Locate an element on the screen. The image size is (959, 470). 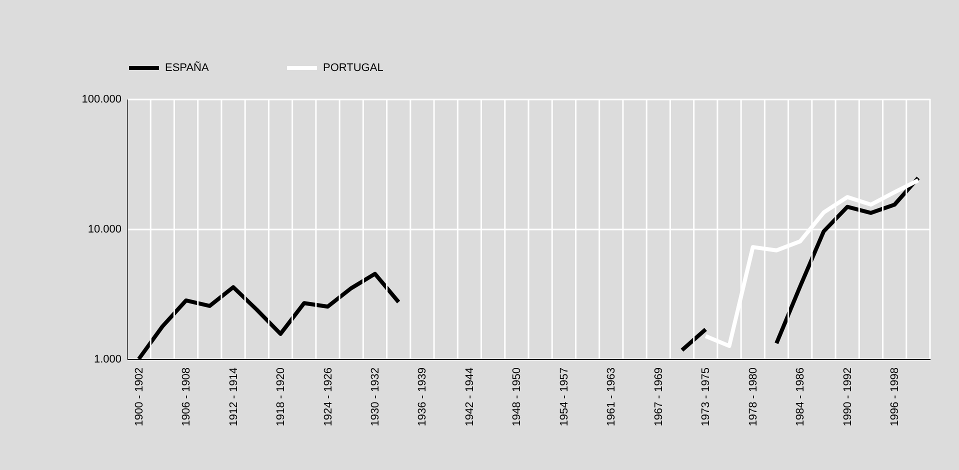
y-tick-label: 1.000 is located at coordinates (108, 360).